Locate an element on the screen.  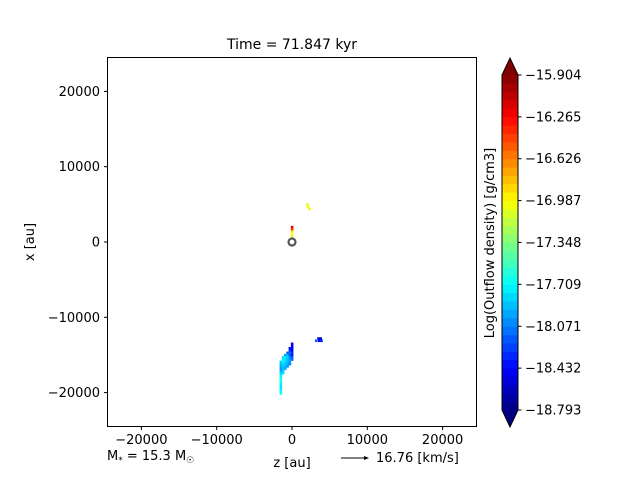
mass-prefix: M is located at coordinates (112, 456).